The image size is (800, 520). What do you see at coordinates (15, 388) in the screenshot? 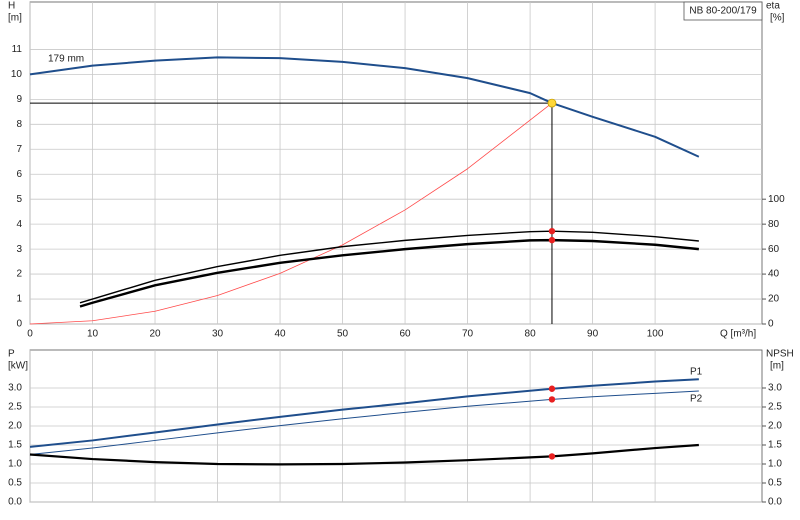
I see `y-tick-label: 3.0` at bounding box center [15, 388].